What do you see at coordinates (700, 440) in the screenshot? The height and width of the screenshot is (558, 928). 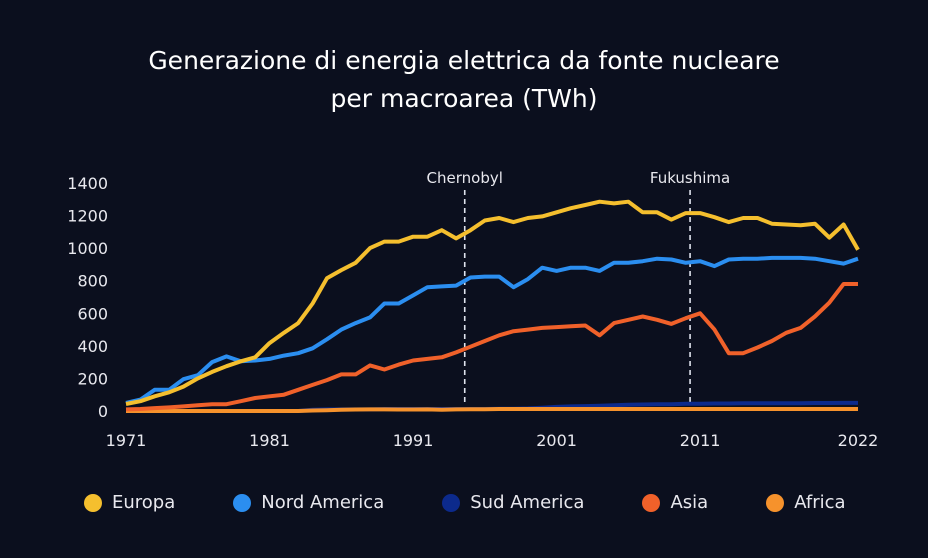 I see `x-tick-label: 2011` at bounding box center [700, 440].